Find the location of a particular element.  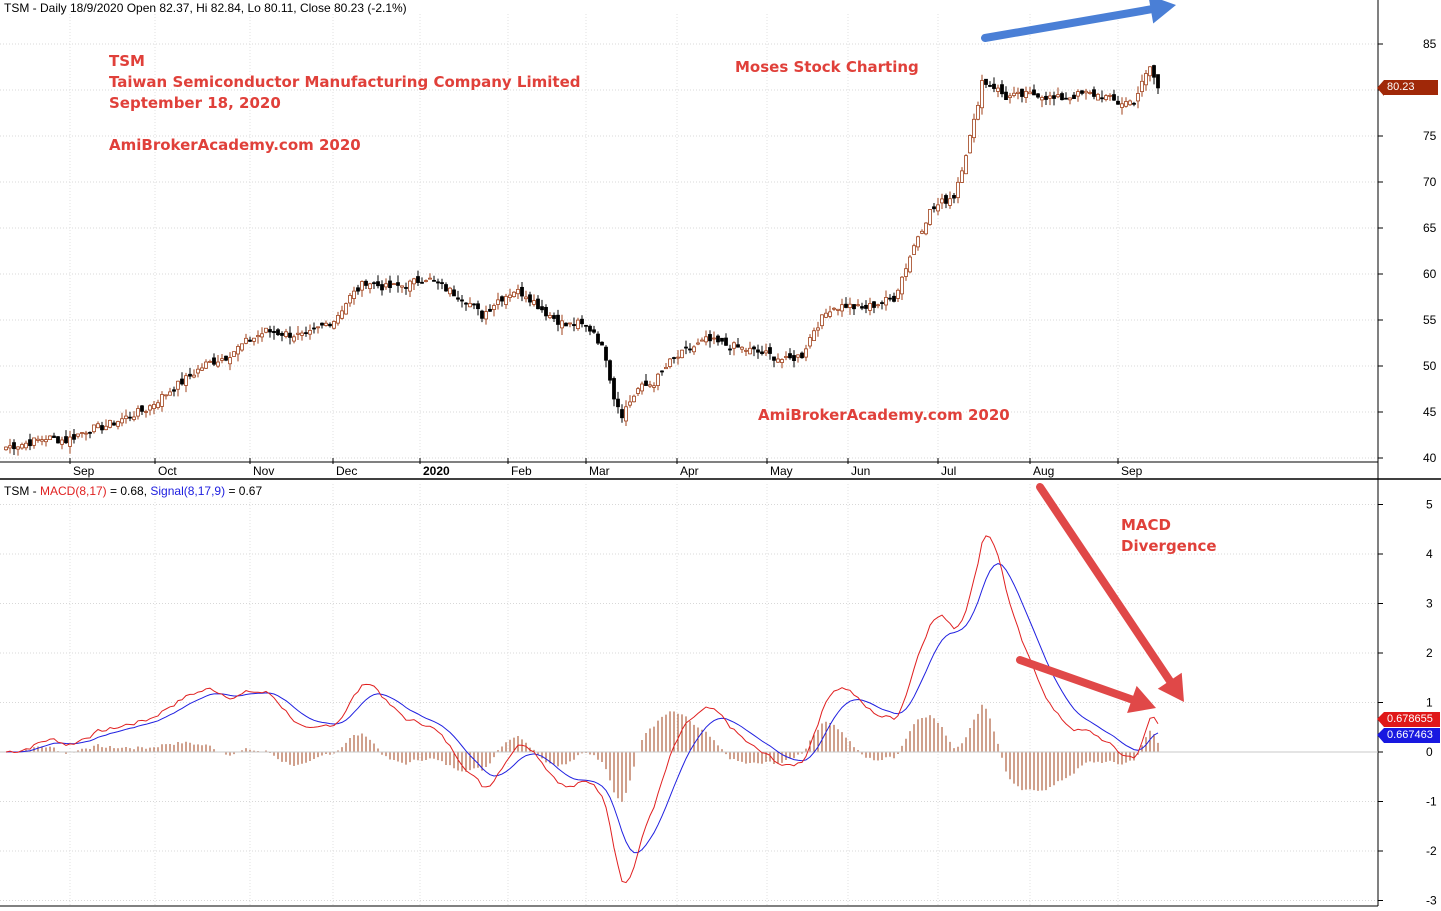

price-last-badge: 80.23 is located at coordinates (1411, 87).